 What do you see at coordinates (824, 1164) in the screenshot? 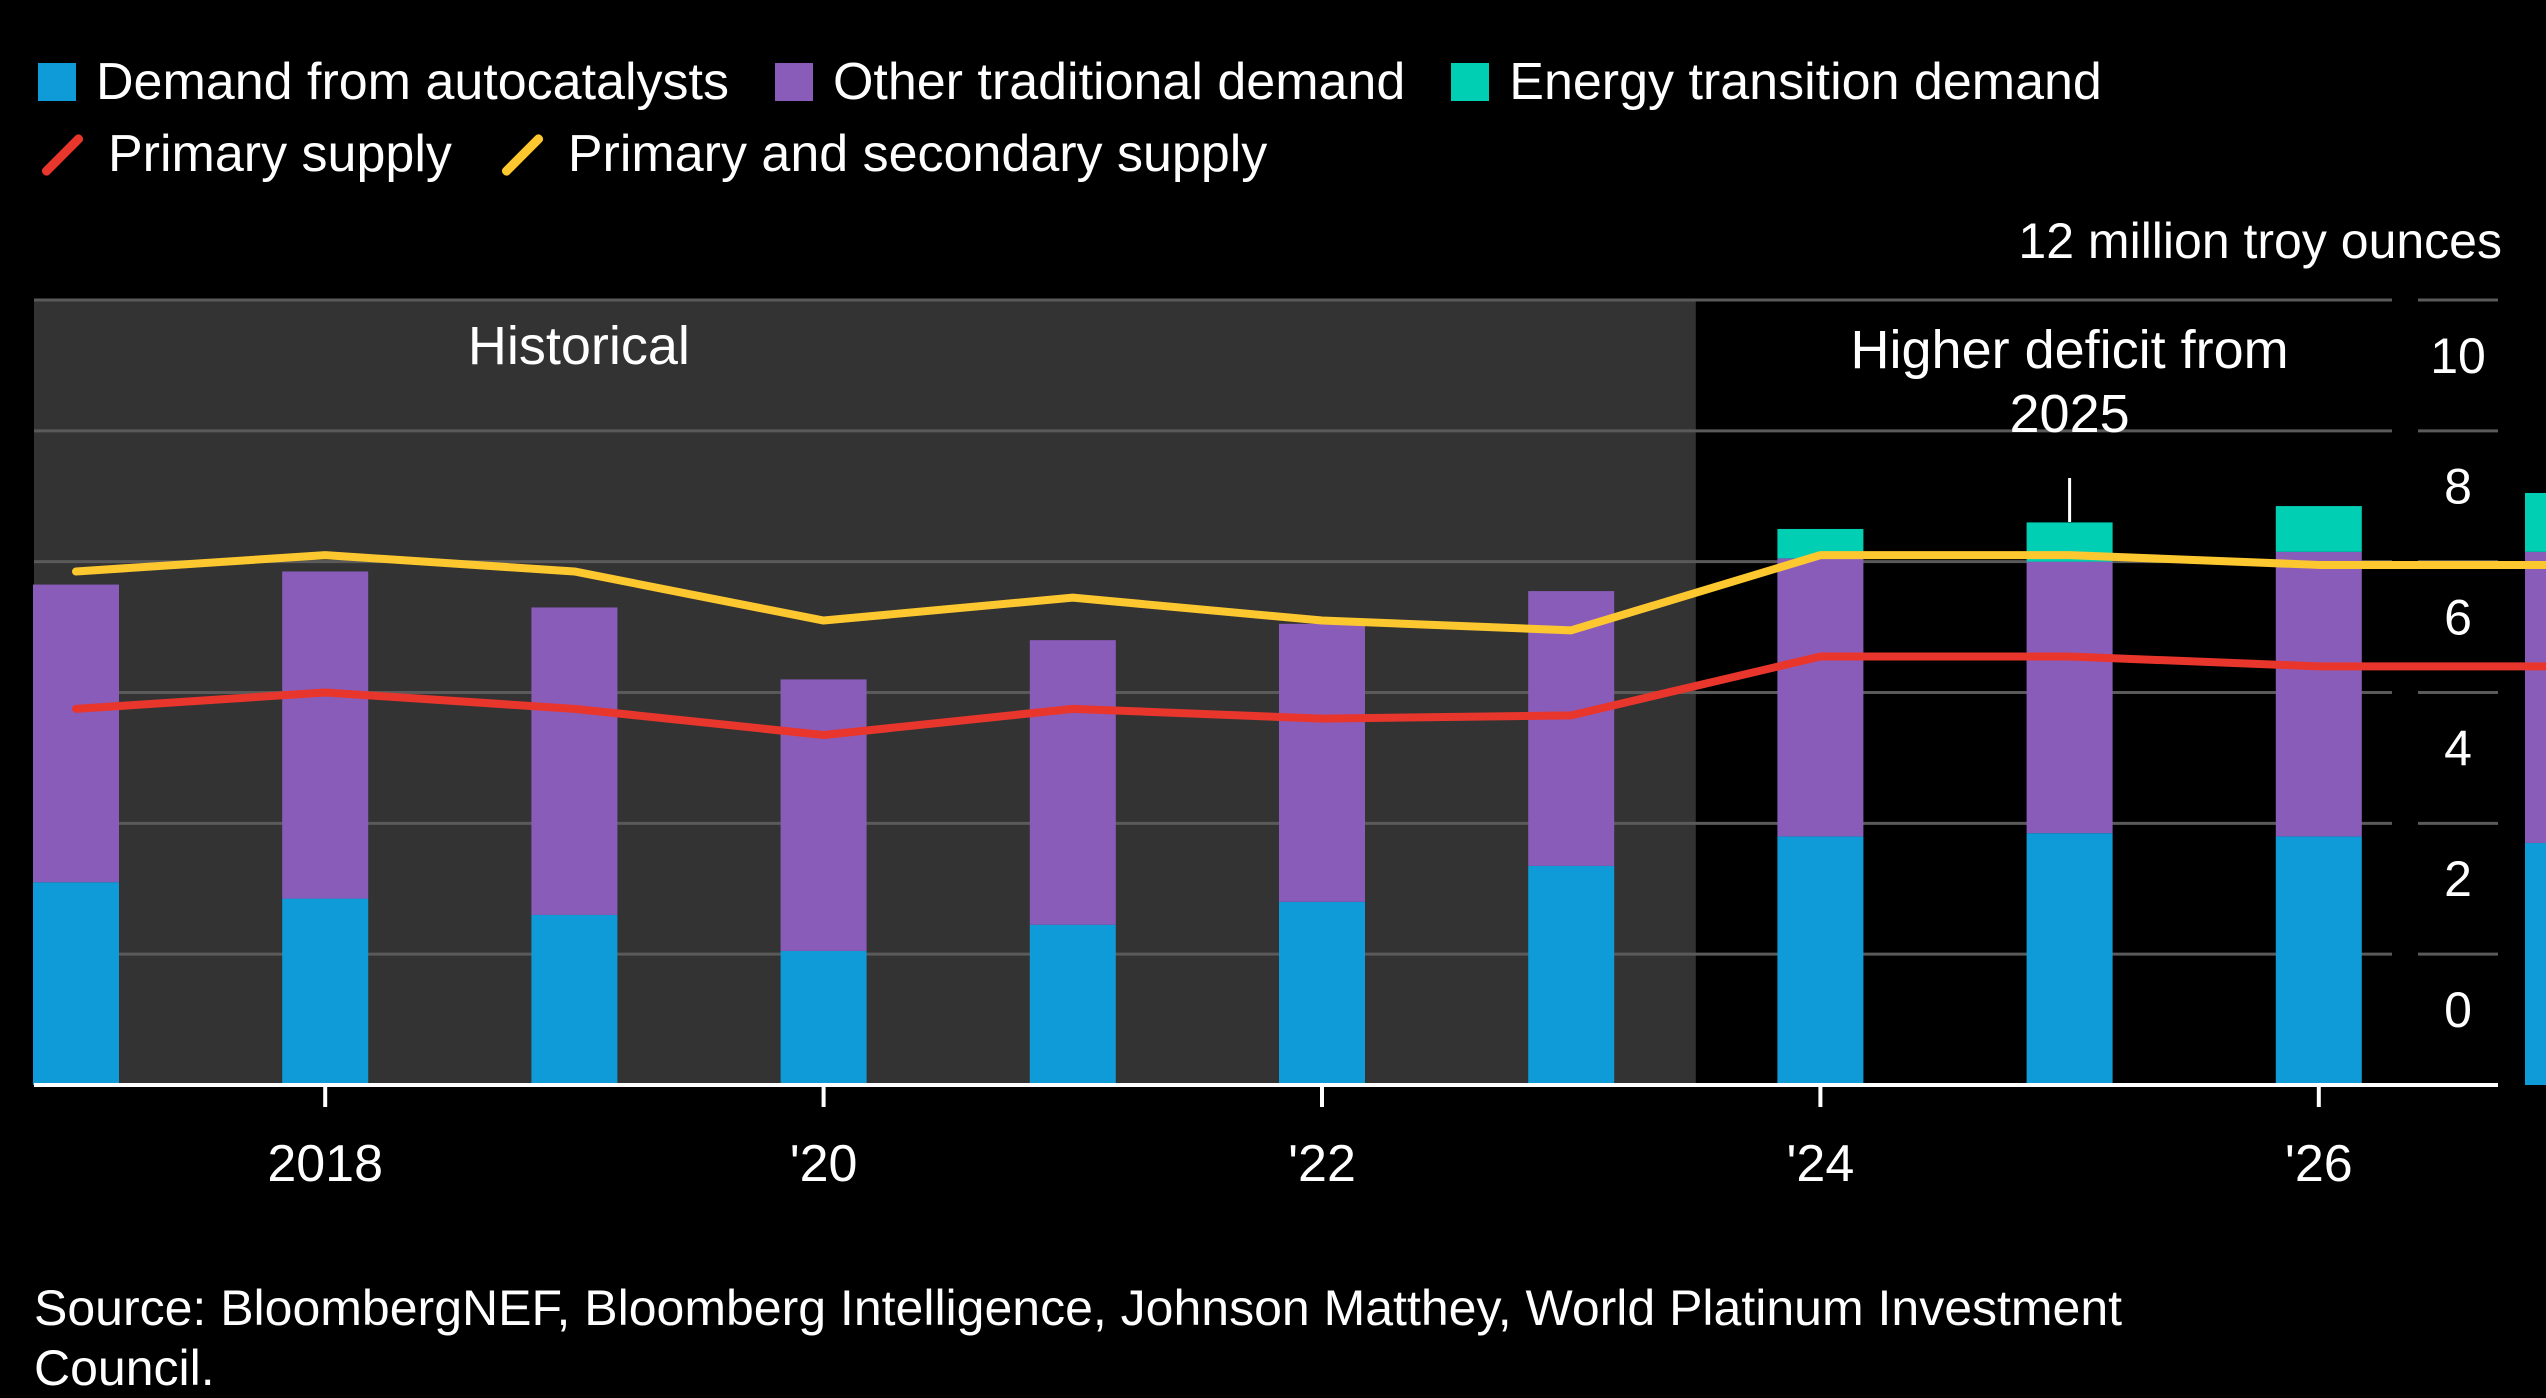
I see `x-tick-label: '20` at bounding box center [824, 1164].